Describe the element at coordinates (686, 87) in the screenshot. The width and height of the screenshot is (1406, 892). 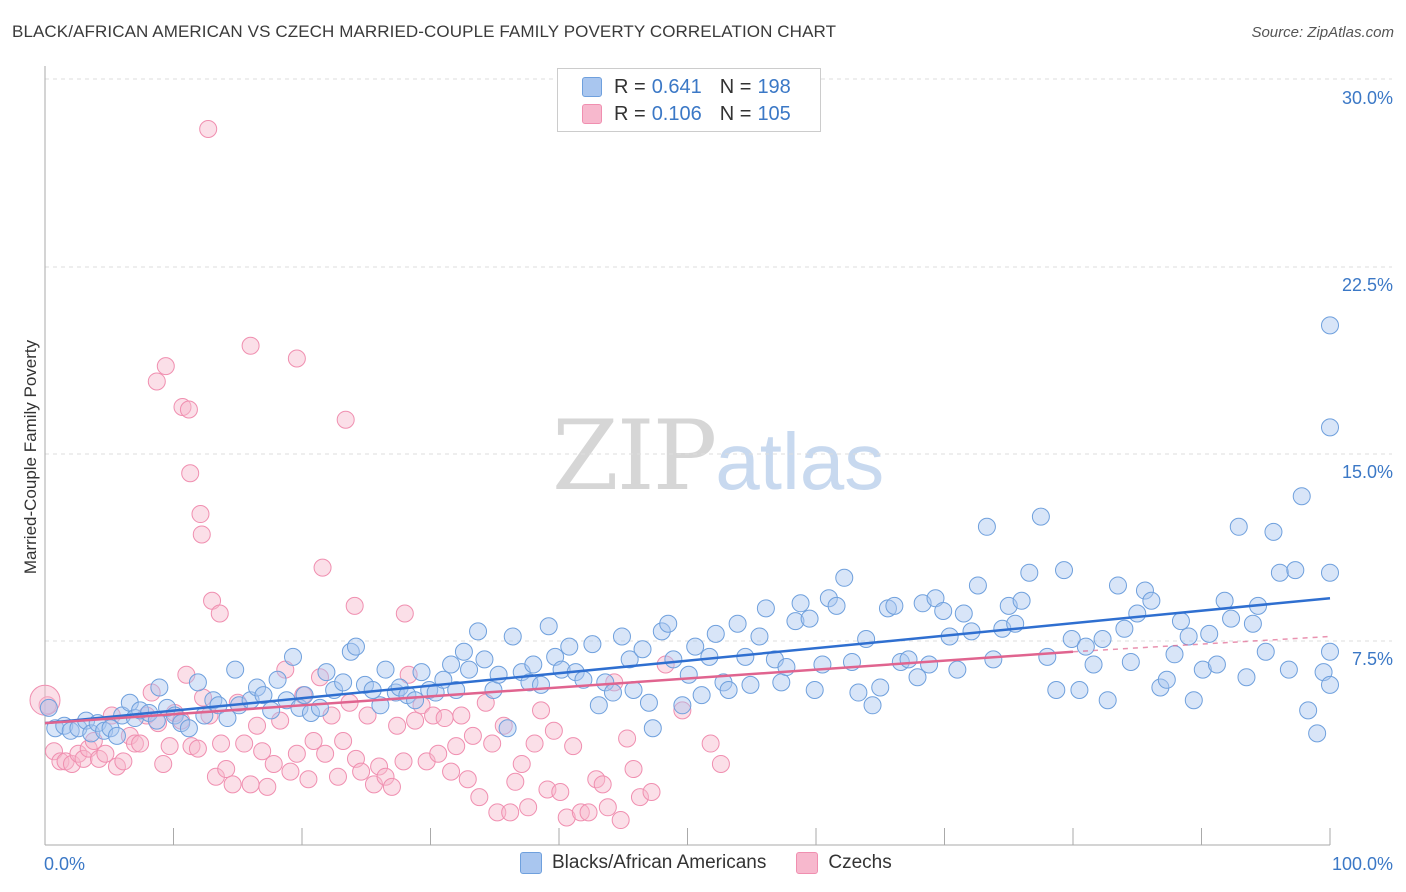
I see `legend-row-blacks: R = 0.641 N = 198` at that location.